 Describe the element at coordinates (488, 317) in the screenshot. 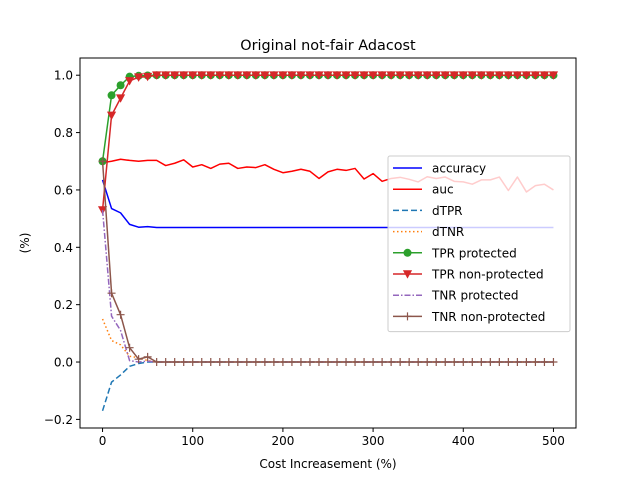

I see `legend-label: TNR non-protected` at that location.